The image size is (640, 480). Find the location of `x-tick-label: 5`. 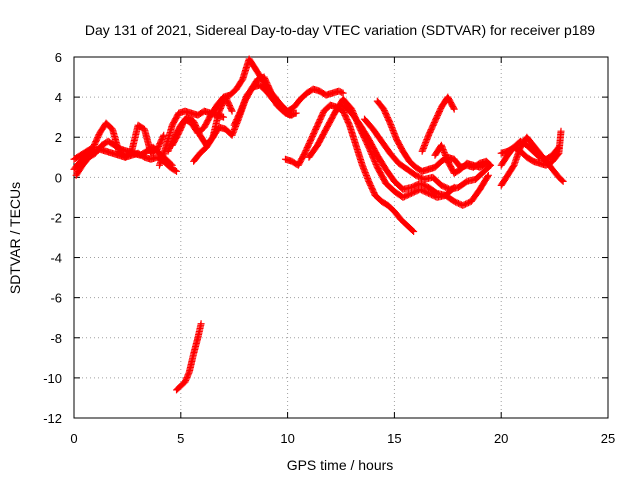

x-tick-label: 5 is located at coordinates (180, 438).